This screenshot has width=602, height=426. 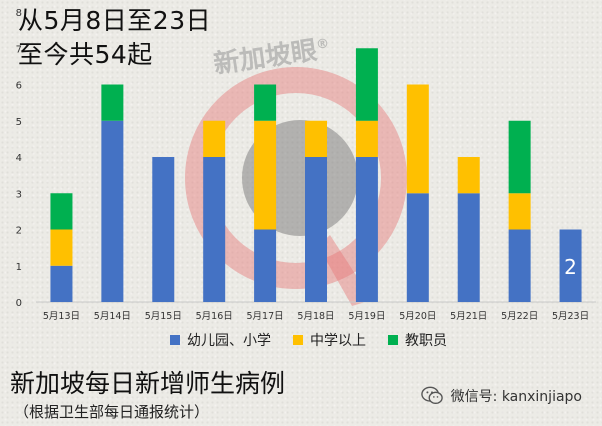 What do you see at coordinates (112, 316) in the screenshot?
I see `x-tick-label: 5月14日` at bounding box center [112, 316].